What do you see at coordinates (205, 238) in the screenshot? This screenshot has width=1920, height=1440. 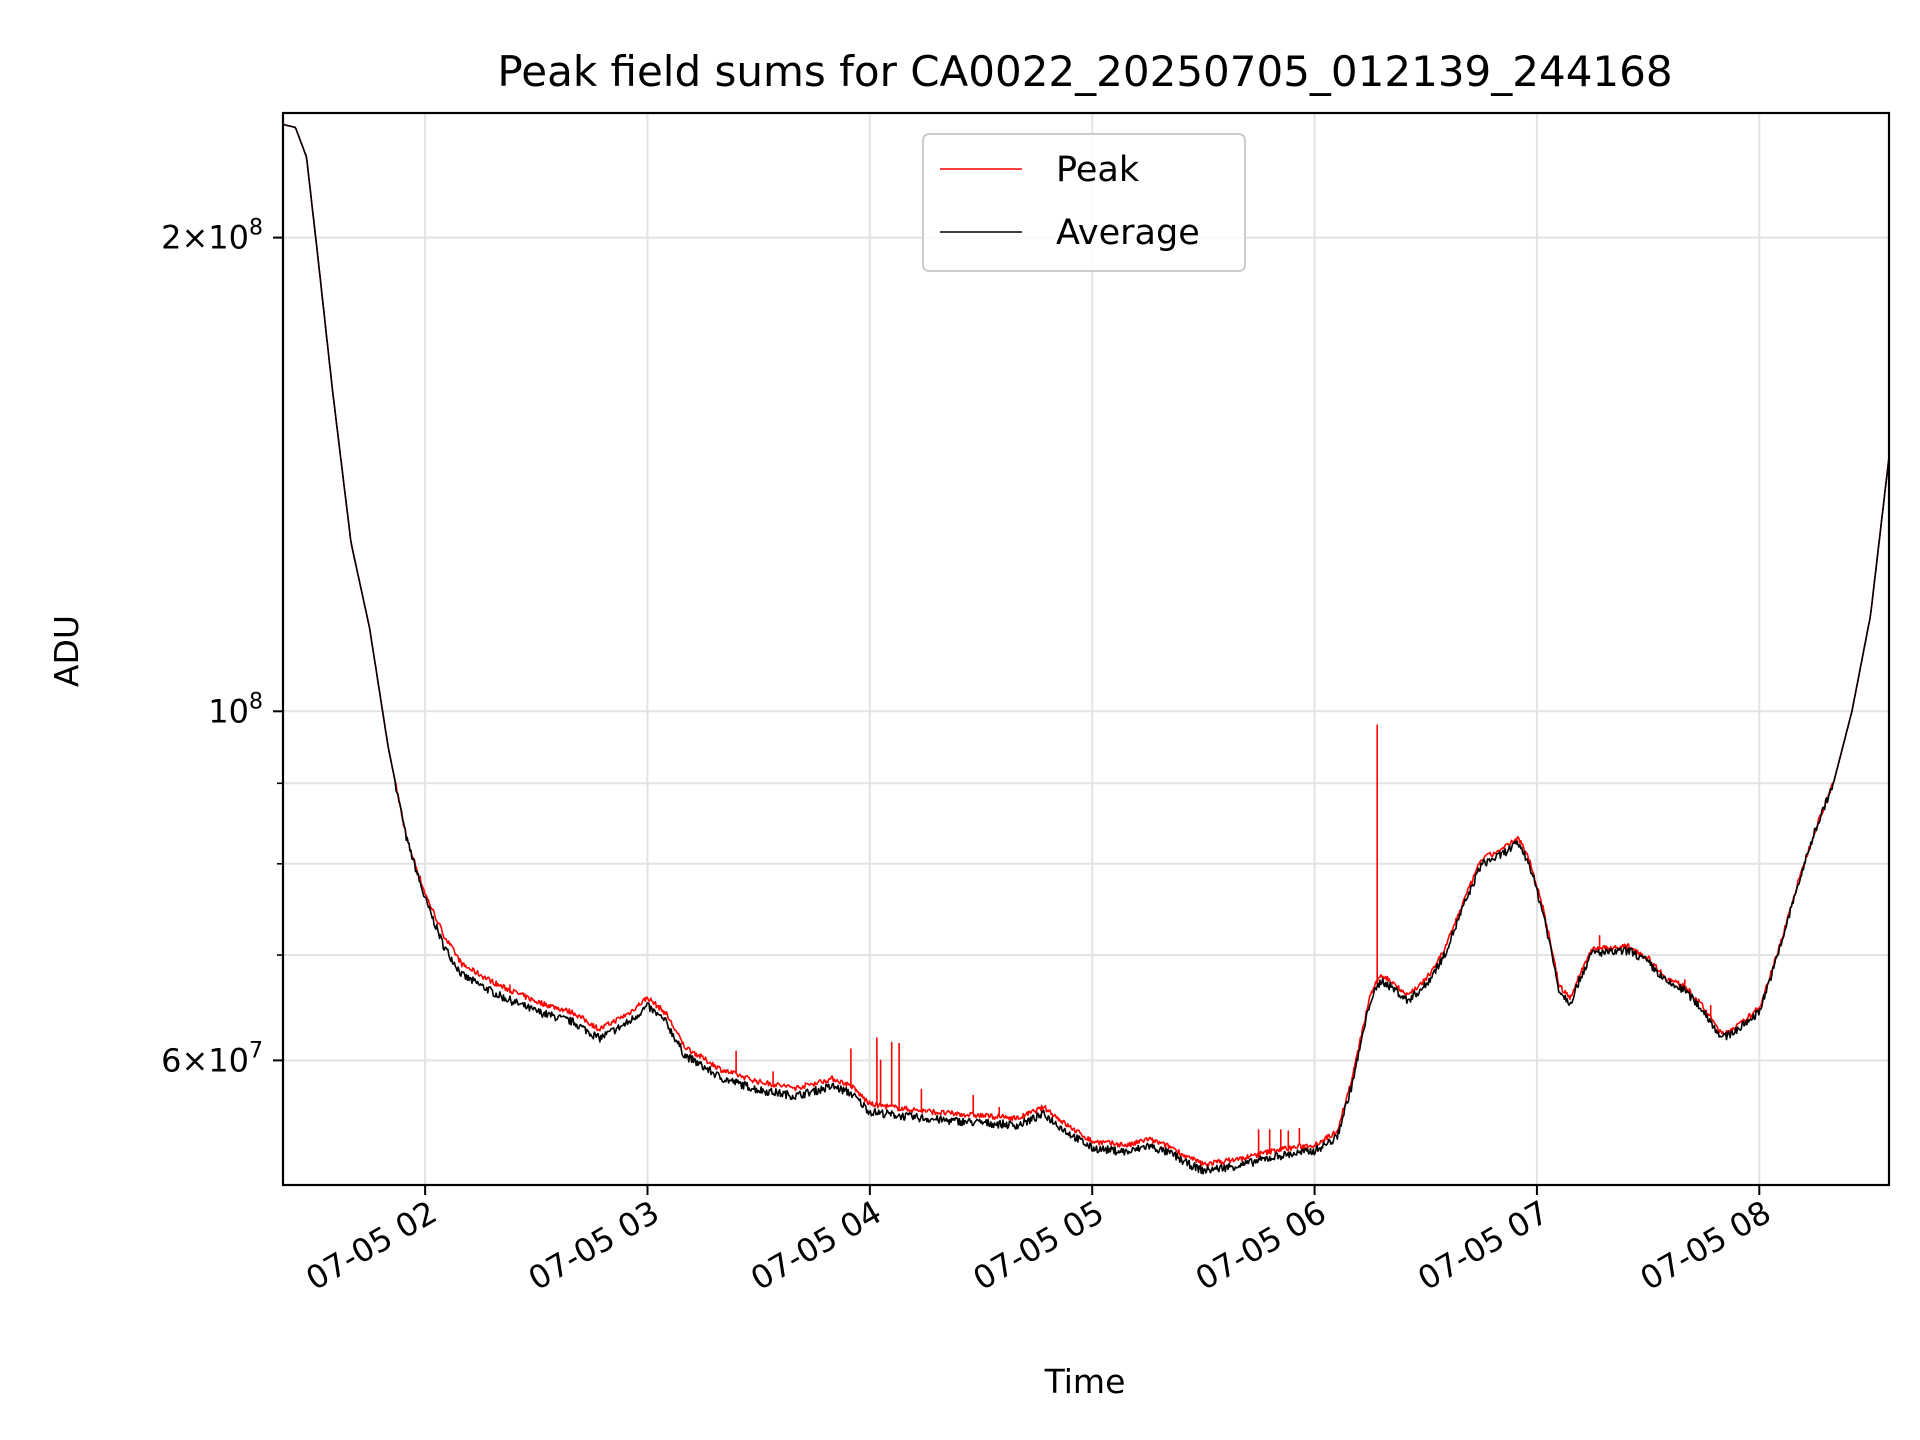 I see `y-tick-mantissa: 2×10` at bounding box center [205, 238].